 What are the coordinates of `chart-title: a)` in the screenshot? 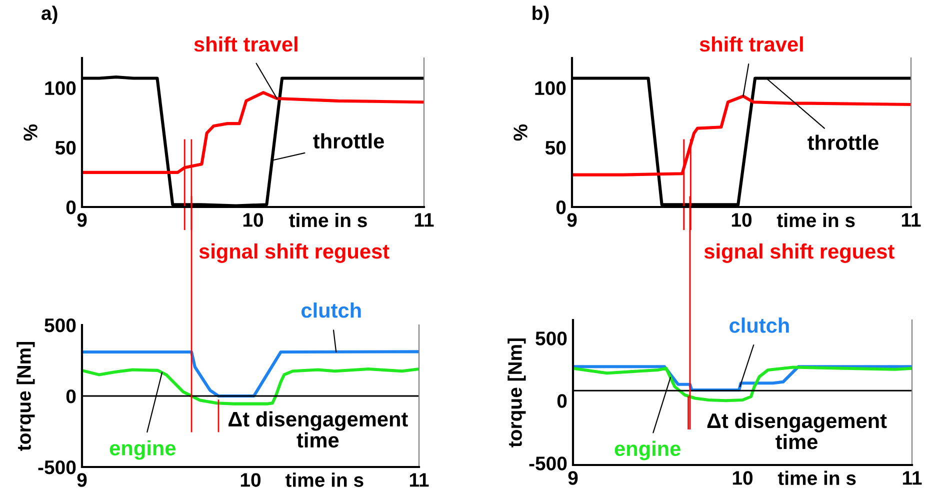 It's located at (50, 15).